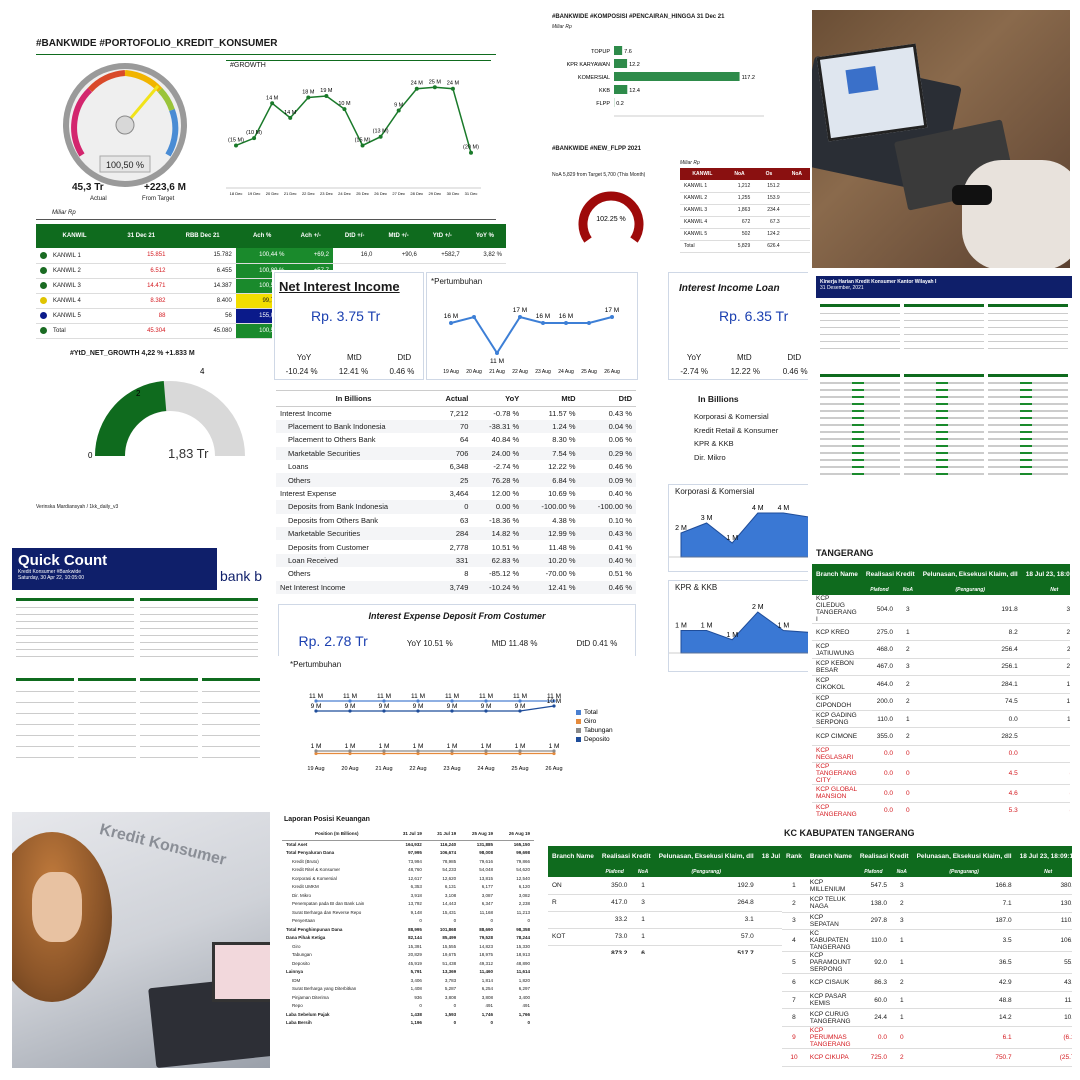 The height and width of the screenshot is (1080, 1080). What do you see at coordinates (945, 404) in the screenshot?
I see `kinerja-grid` at bounding box center [945, 404].